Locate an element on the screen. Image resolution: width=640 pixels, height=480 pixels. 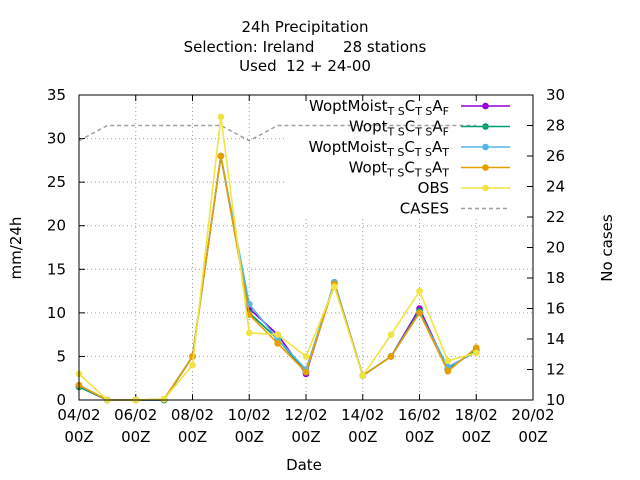
x-tick-label-8: 20/02 is located at coordinates (532, 415).